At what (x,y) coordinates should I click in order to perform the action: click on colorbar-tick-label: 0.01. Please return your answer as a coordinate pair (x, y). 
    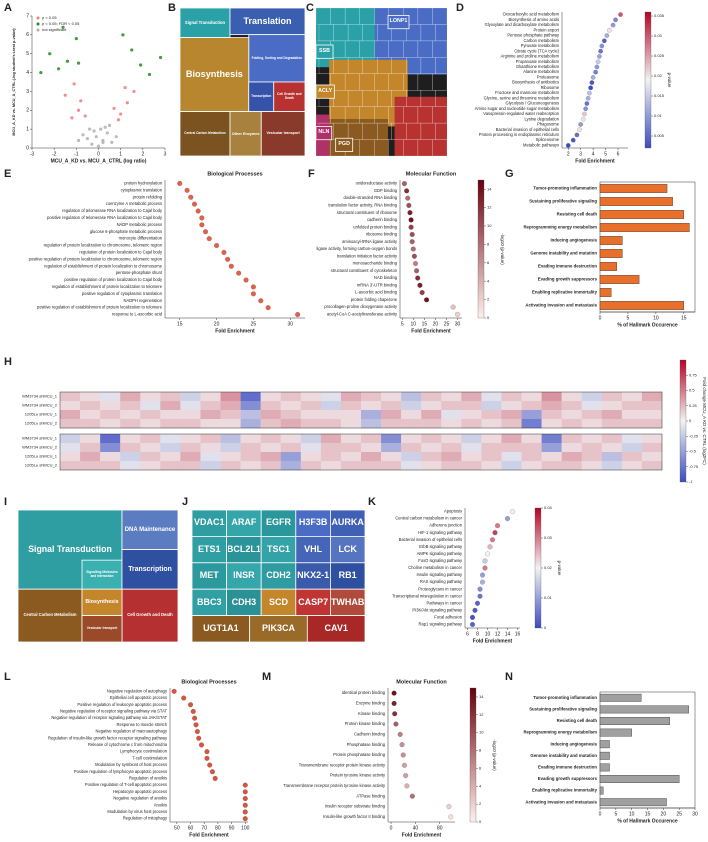
    Looking at the image, I should click on (548, 597).